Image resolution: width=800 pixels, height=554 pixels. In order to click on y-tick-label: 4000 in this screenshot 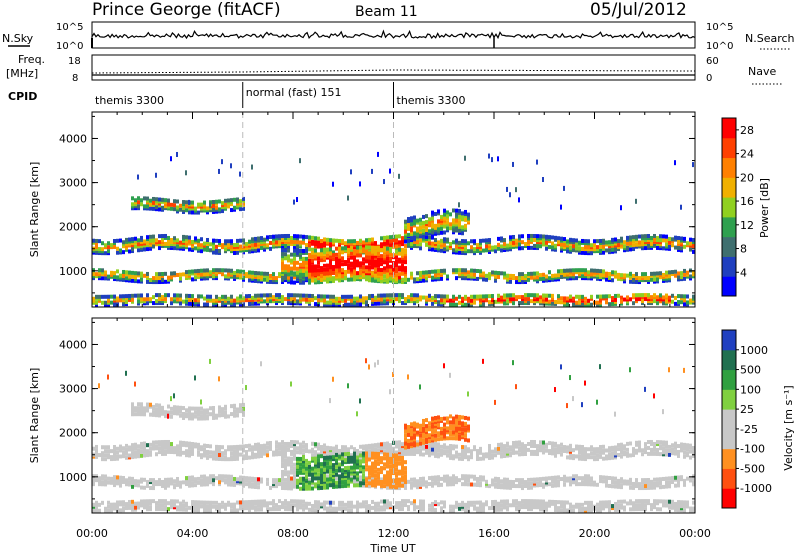, I will do `click(73, 138)`.